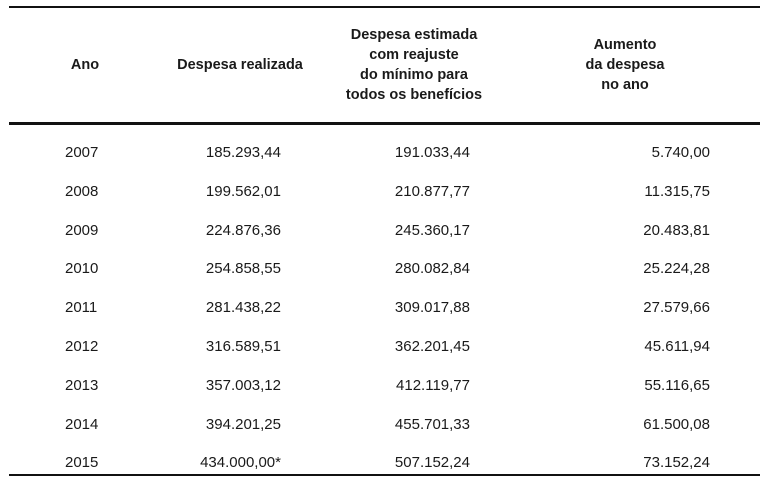 The width and height of the screenshot is (767, 484). Describe the element at coordinates (433, 385) in the screenshot. I see `cell-despesa-estimada: 412.119,77` at that location.